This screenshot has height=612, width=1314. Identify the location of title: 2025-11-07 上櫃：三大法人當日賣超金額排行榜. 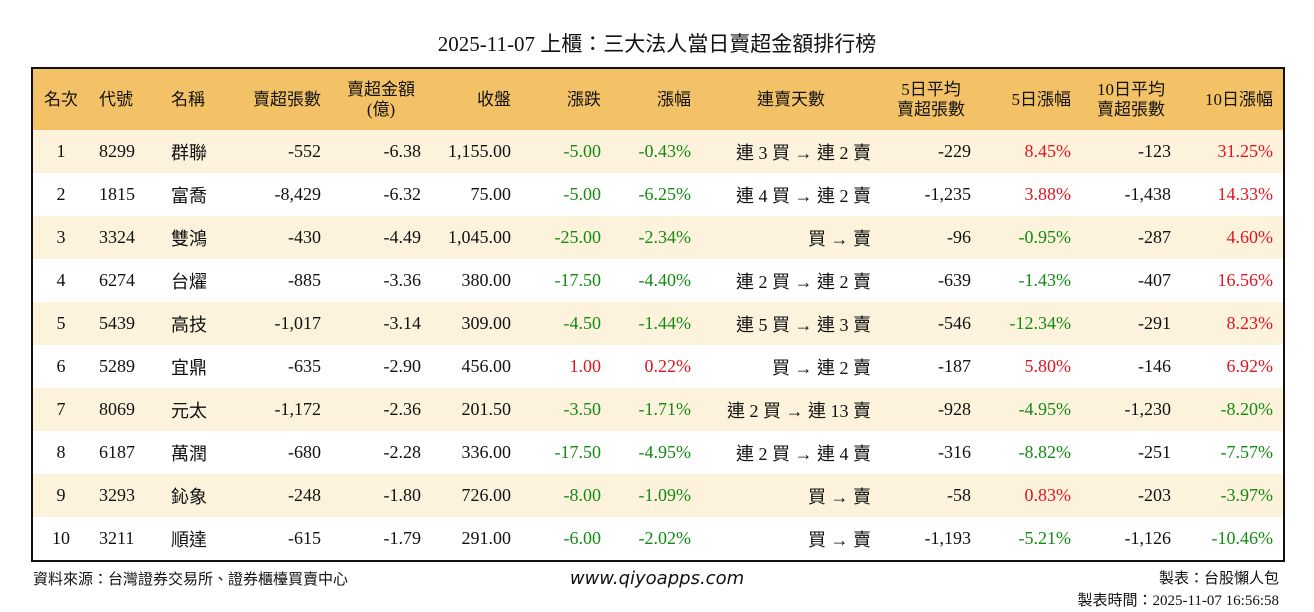
(657, 44).